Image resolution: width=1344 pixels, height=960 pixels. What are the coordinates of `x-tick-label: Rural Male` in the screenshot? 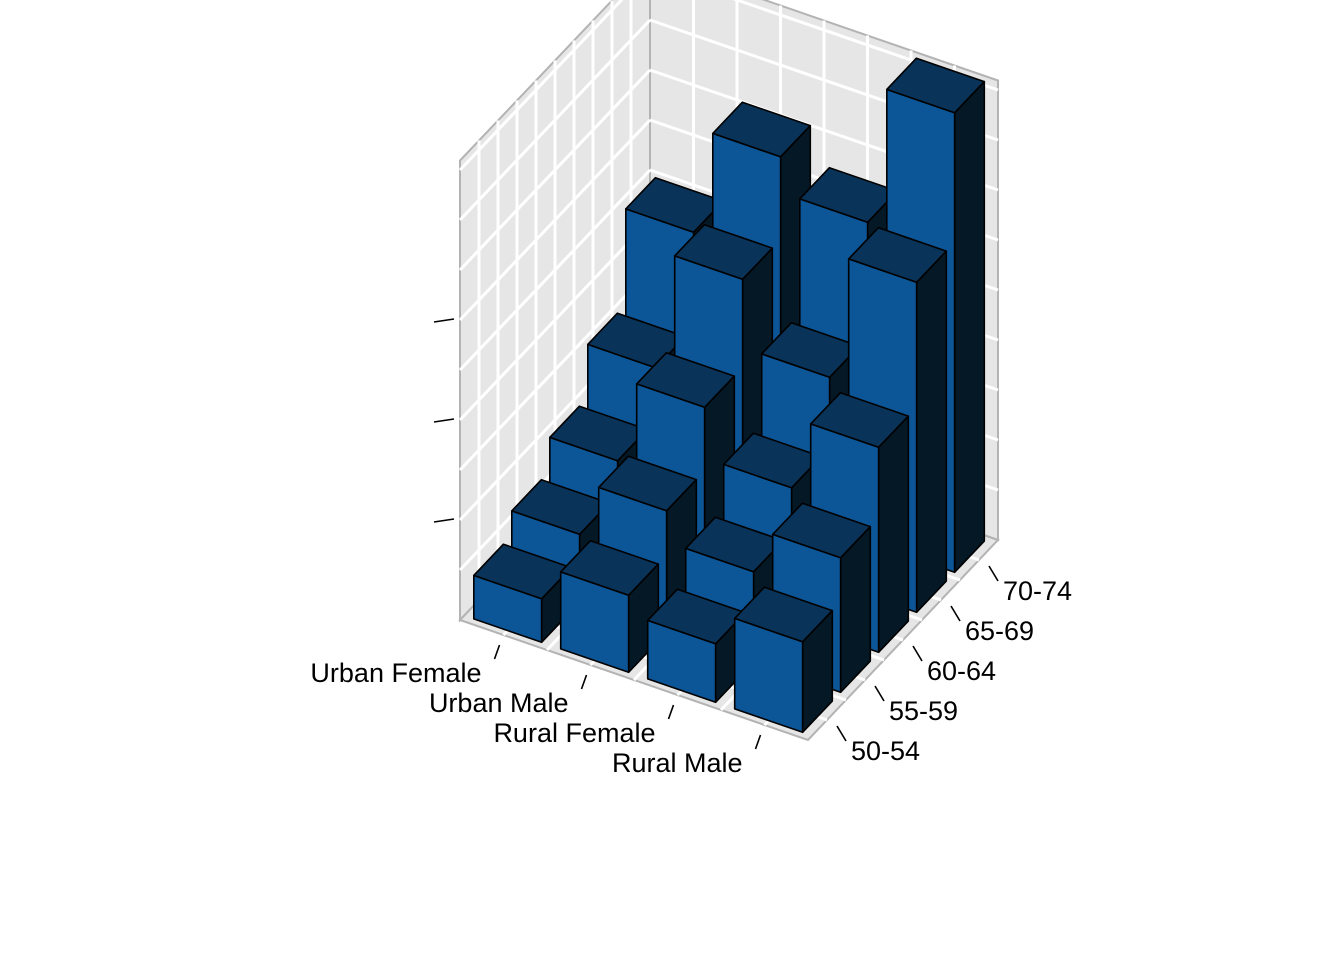 It's located at (677, 763).